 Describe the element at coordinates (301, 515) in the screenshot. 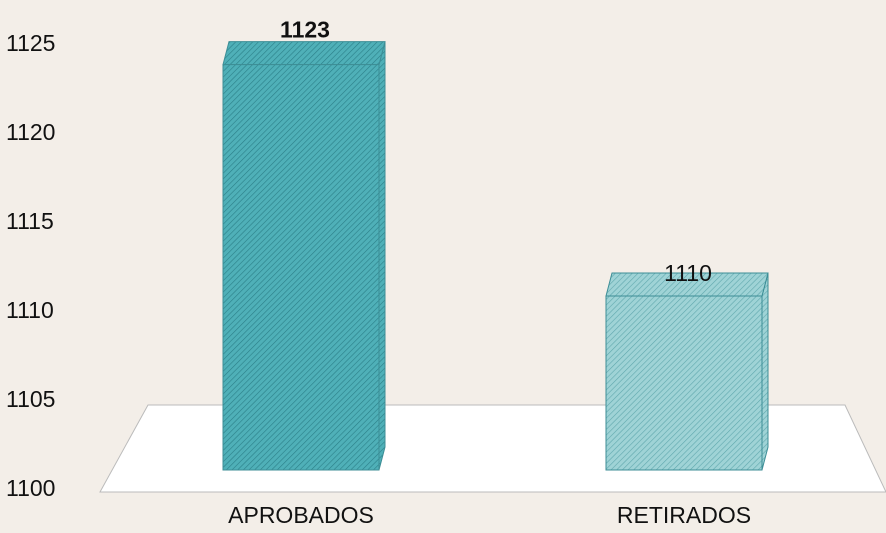

I see `x-tick-label: APROBADOS` at that location.